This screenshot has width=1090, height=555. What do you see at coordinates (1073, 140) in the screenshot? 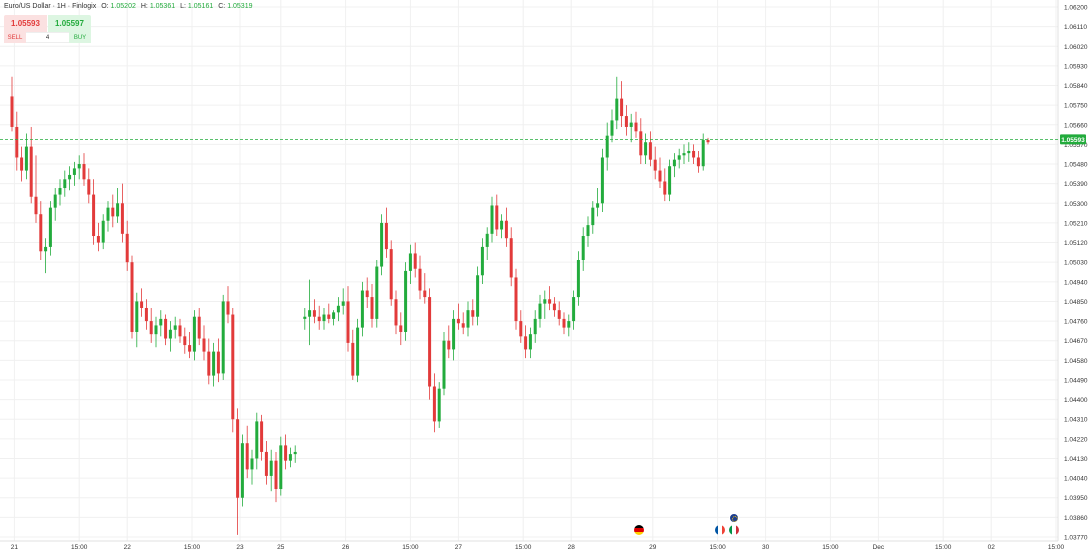
I see `current-price-label: 1.05593` at bounding box center [1073, 140].